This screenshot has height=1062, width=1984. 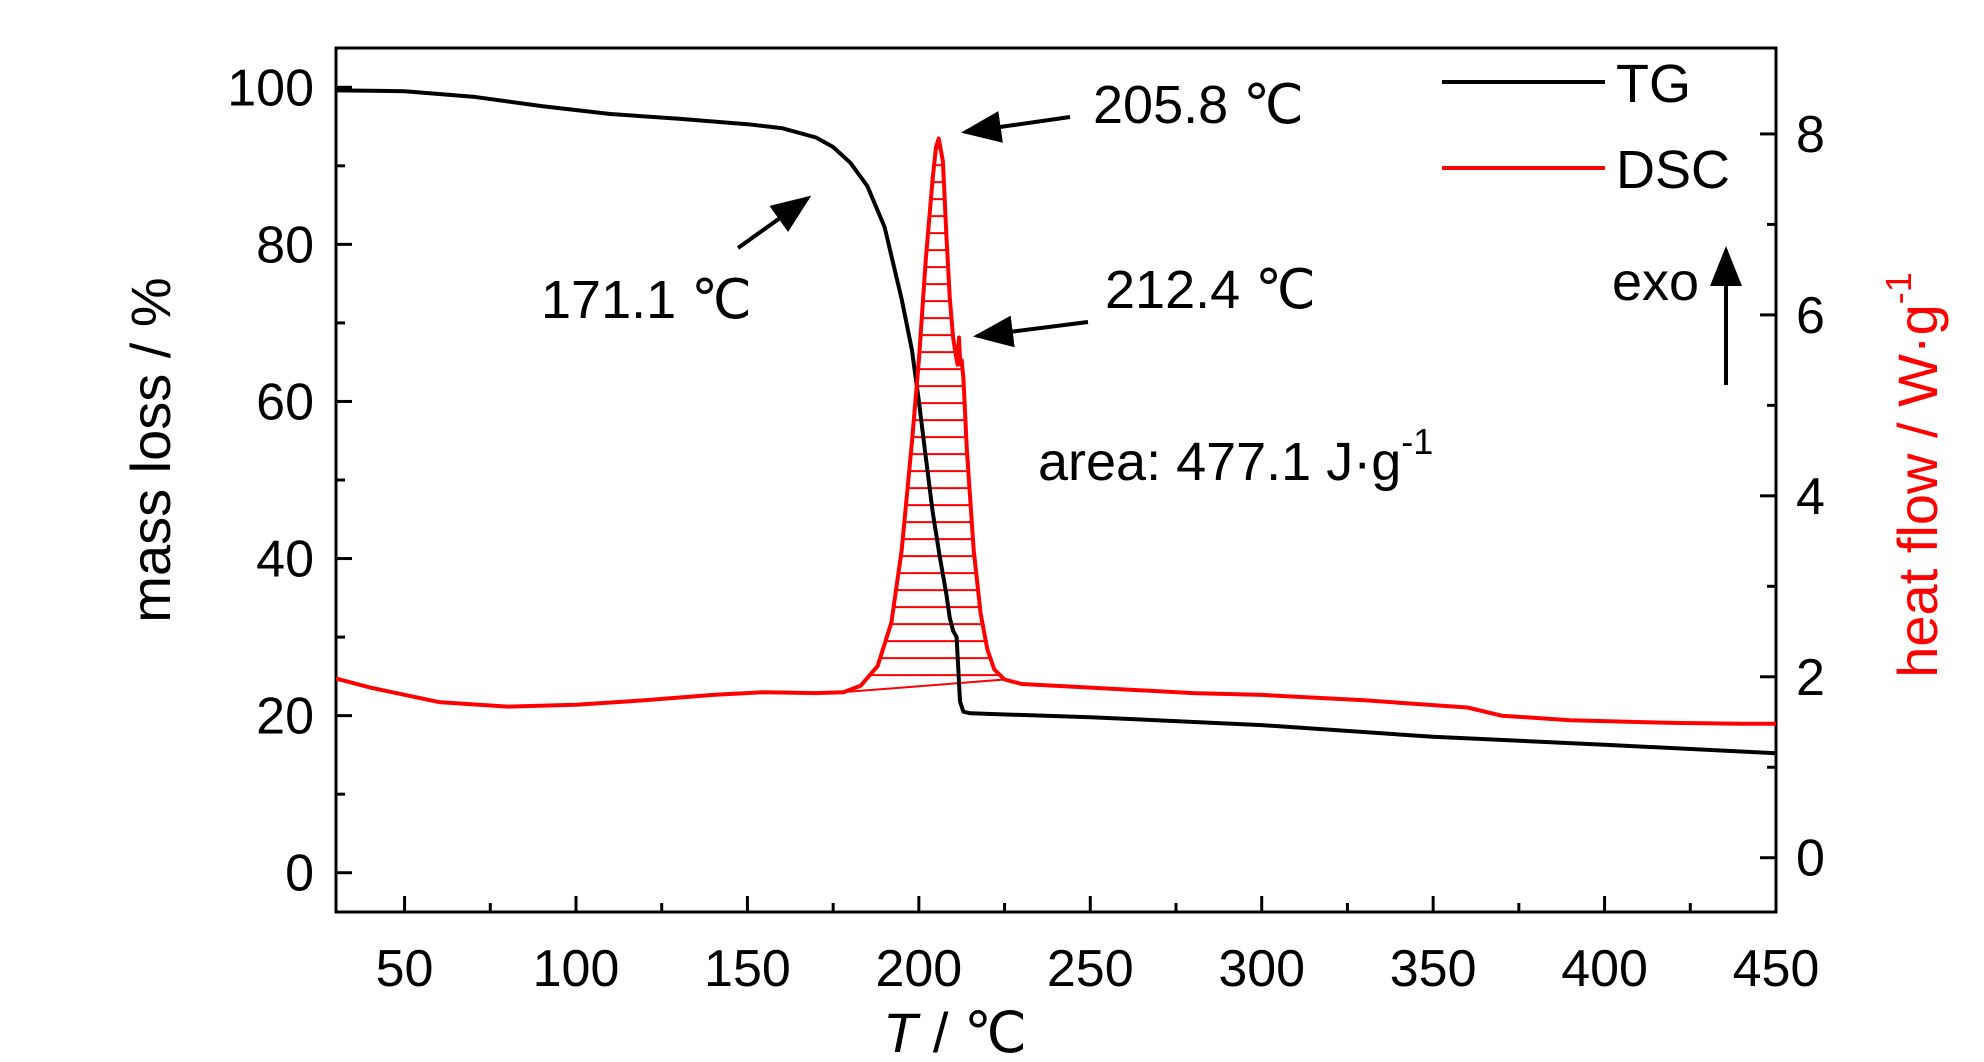 What do you see at coordinates (1433, 969) in the screenshot?
I see `x-tick-label: 350` at bounding box center [1433, 969].